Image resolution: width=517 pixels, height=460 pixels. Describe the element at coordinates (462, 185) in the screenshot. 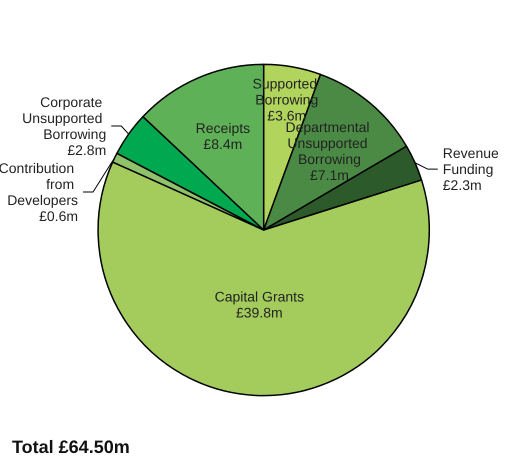

I see `data-label: £2.3m` at that location.